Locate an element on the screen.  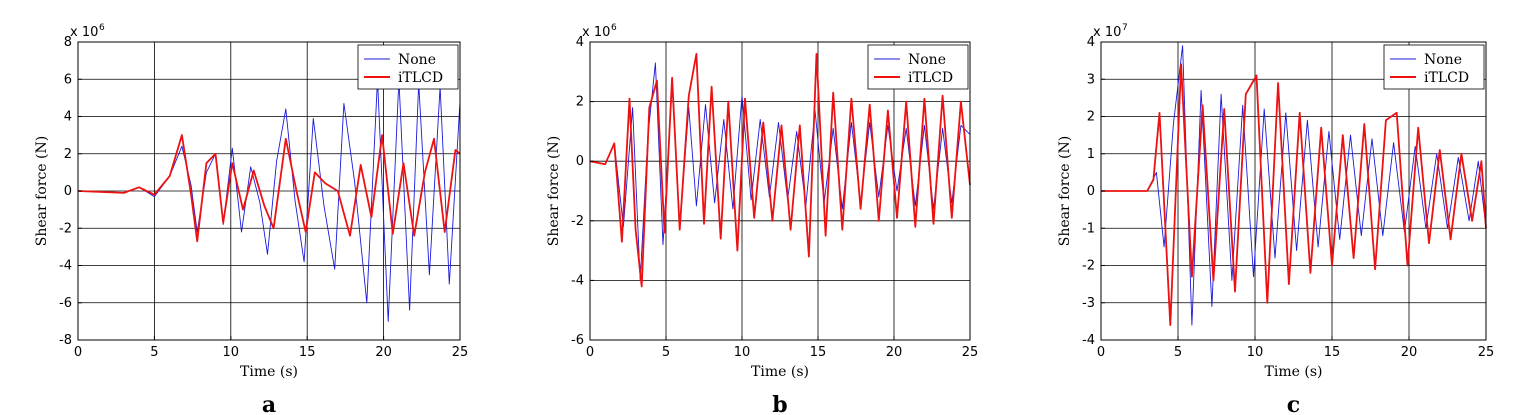
y-tick-label: -8 is located at coordinates (65, 340).